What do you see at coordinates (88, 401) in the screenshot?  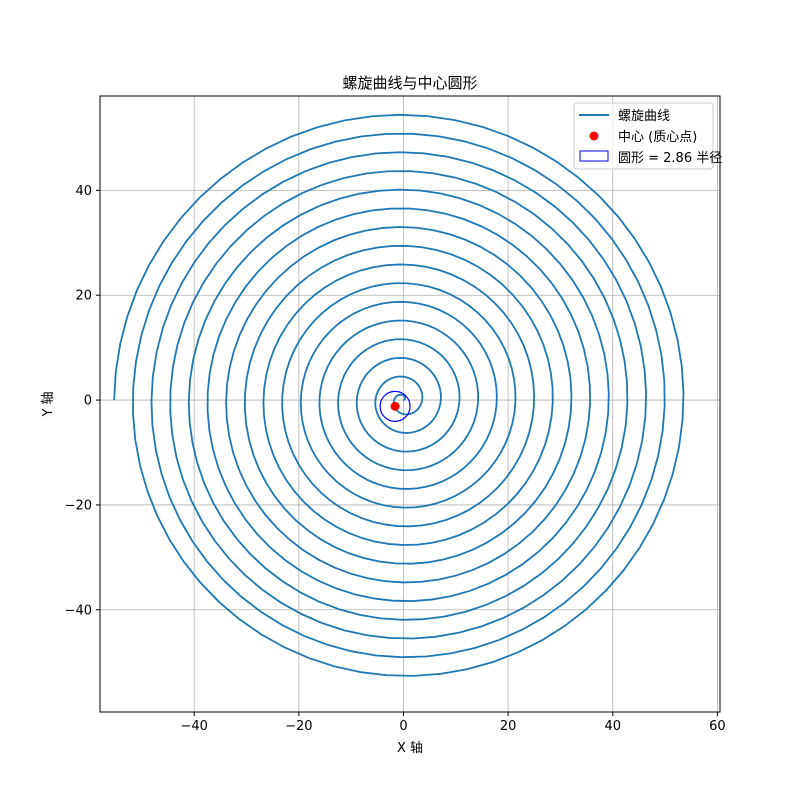 I see `y-tick-label: 0` at bounding box center [88, 401].